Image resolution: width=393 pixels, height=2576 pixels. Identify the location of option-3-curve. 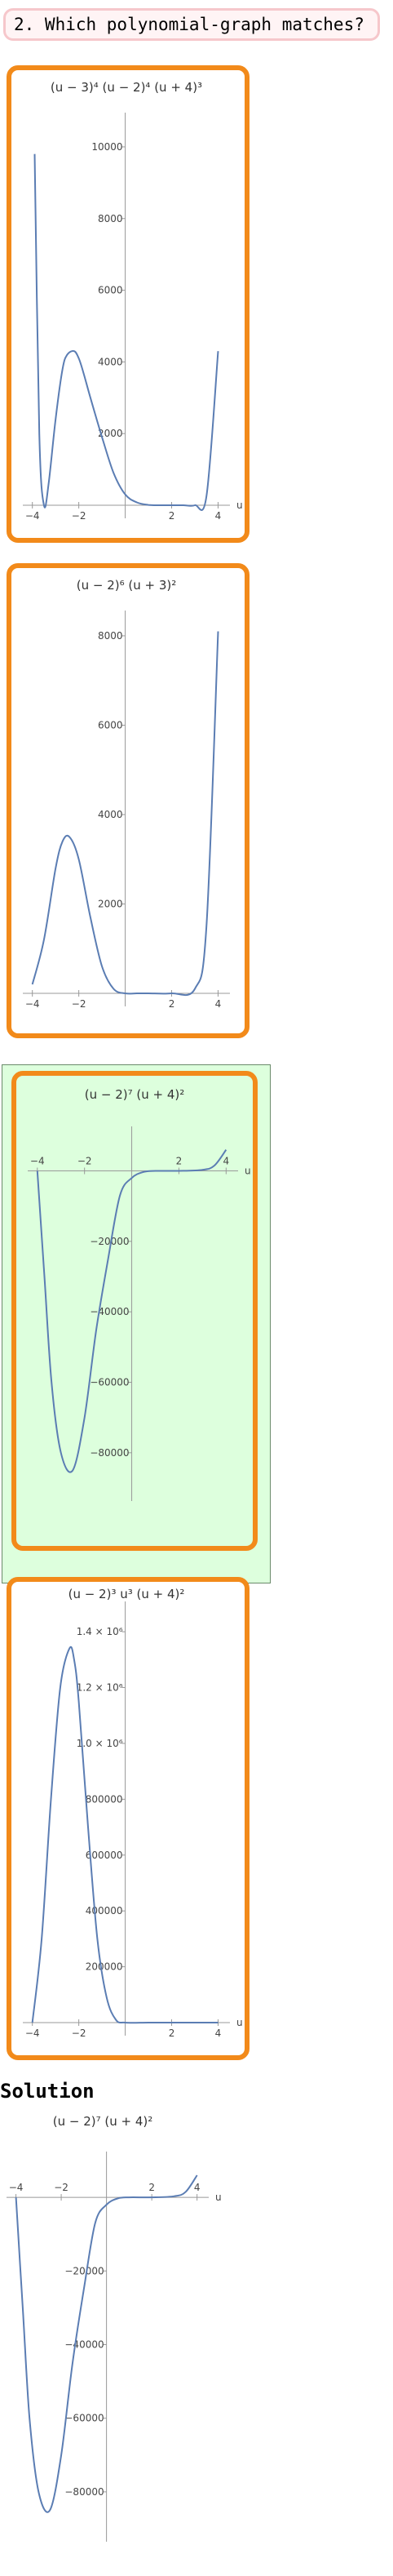
(131, 1311).